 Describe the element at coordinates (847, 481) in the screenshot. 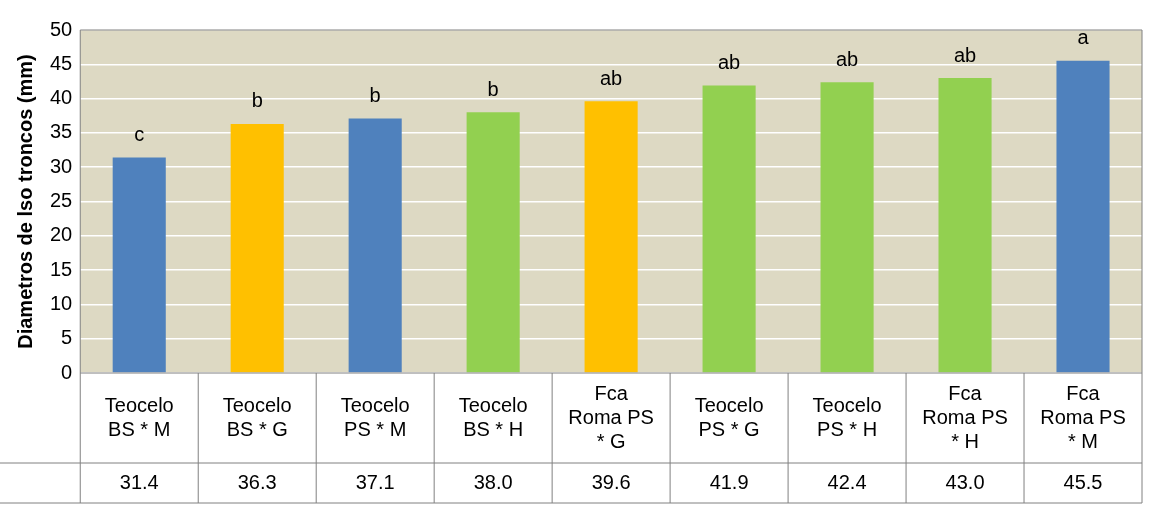

I see `data-label: 42.4` at that location.